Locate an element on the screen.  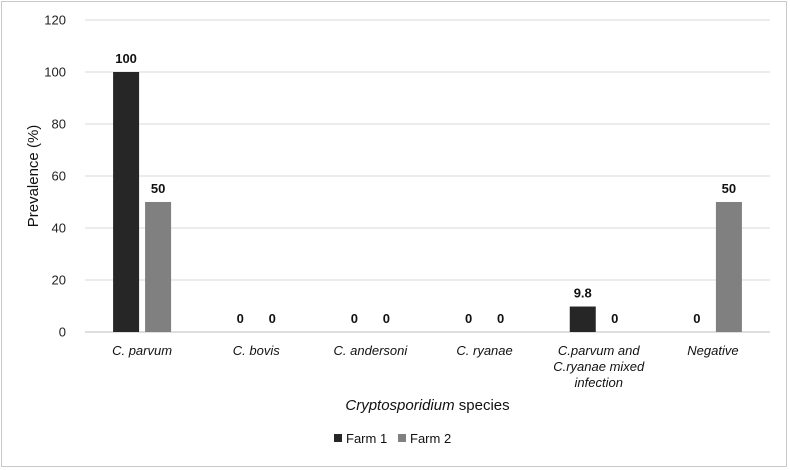
x-tick-label: C. bovis is located at coordinates (256, 350).